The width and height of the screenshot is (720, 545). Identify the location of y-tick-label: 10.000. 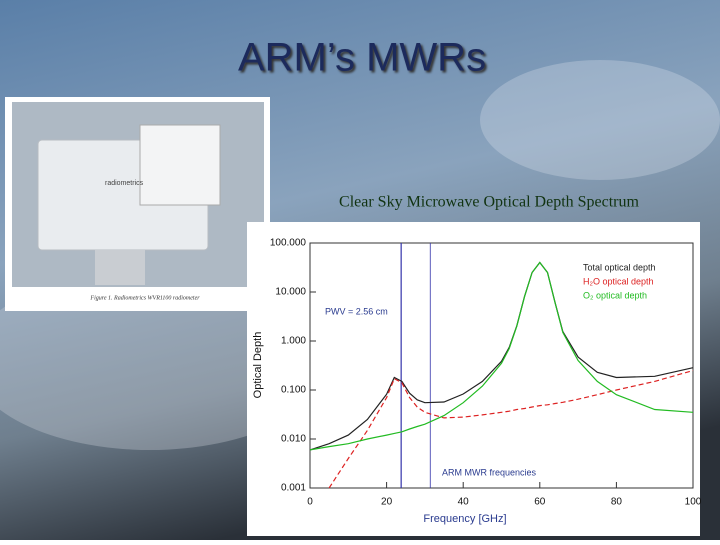
(290, 292).